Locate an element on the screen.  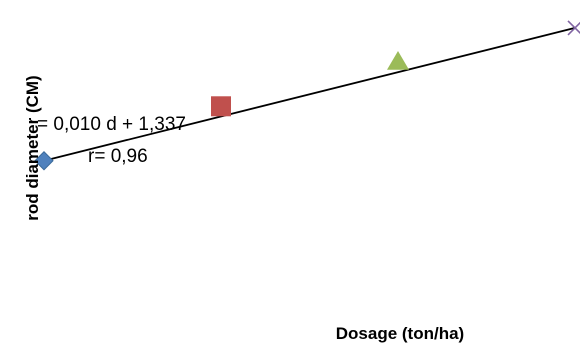
trendline-equation: = 0,010 d + 1,337 is located at coordinates (111, 124).